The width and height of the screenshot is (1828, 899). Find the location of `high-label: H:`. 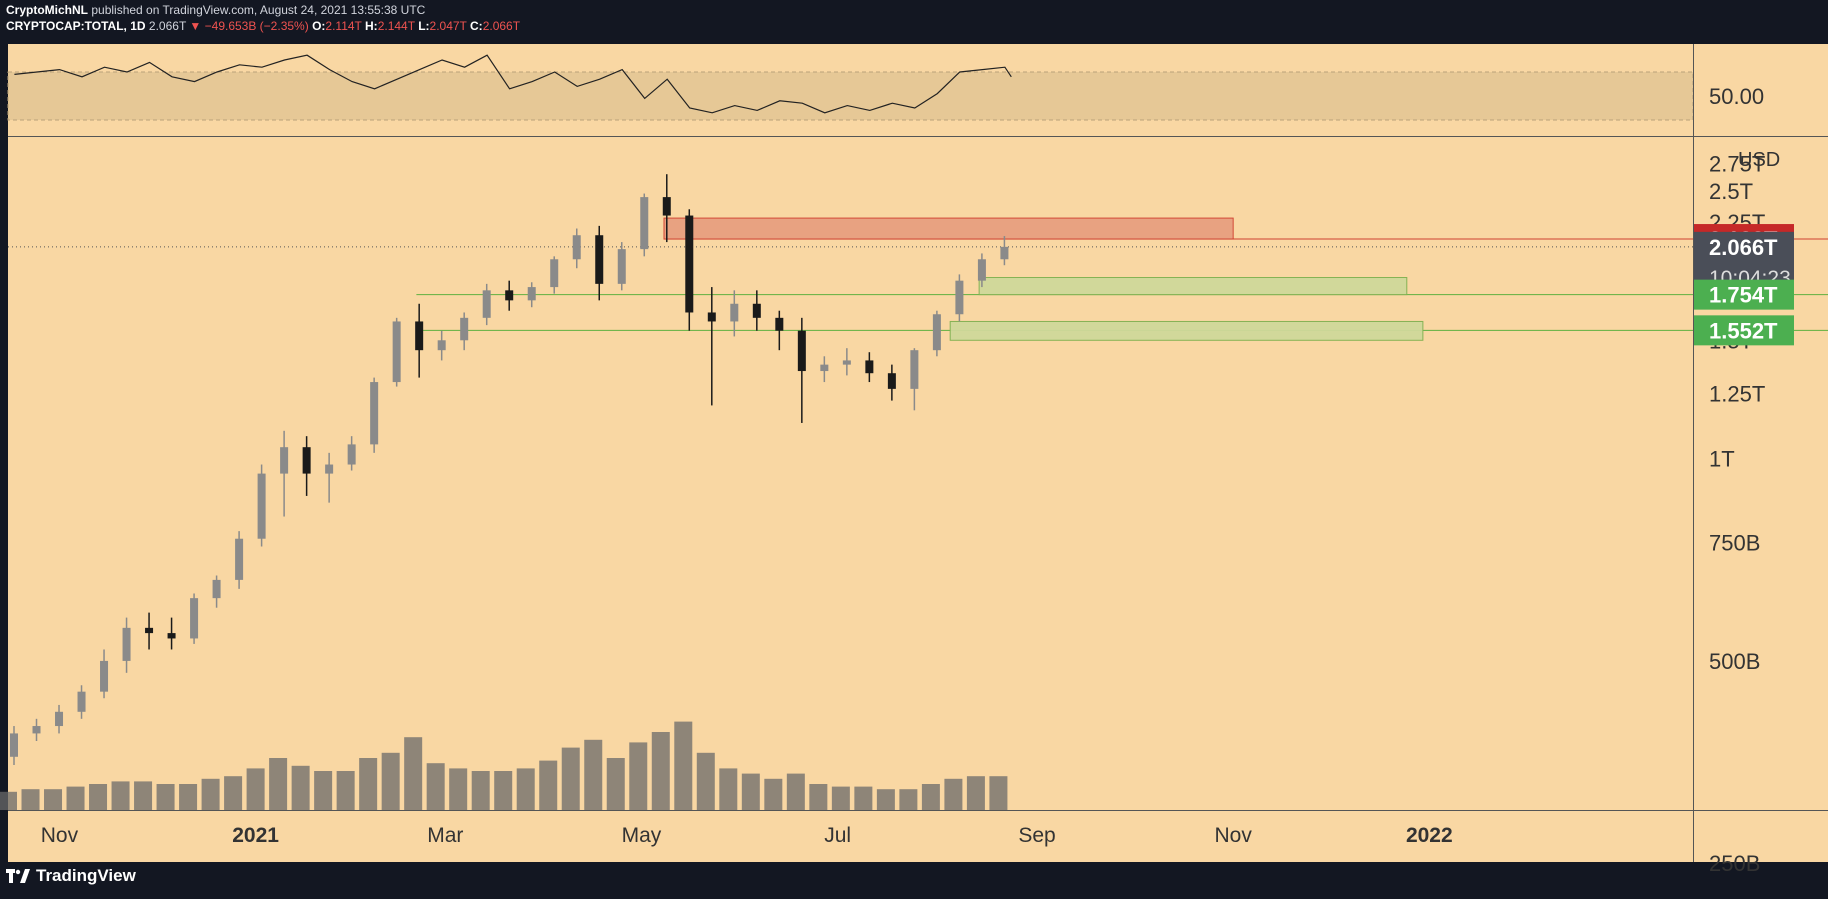

high-label: H: is located at coordinates (371, 26).